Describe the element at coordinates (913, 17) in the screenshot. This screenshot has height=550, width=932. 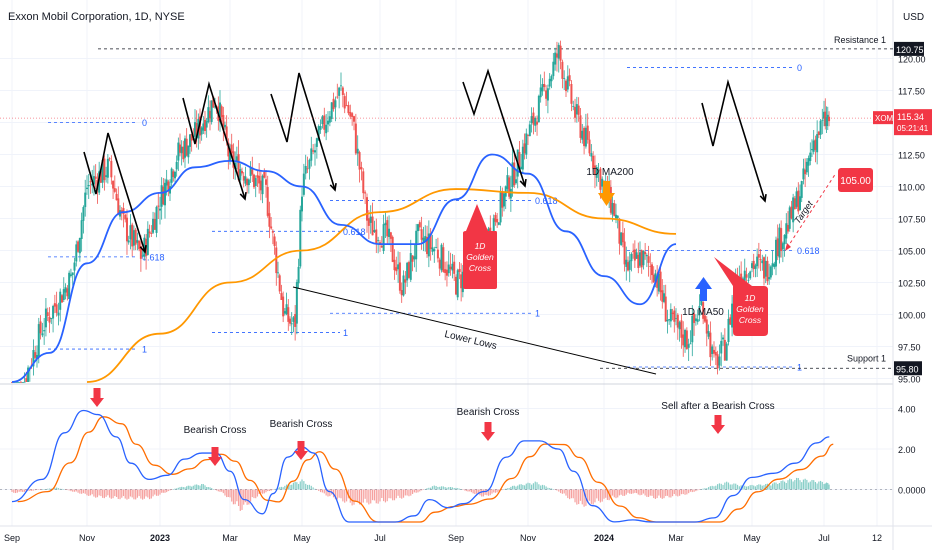
I see `currency-label: USD` at that location.